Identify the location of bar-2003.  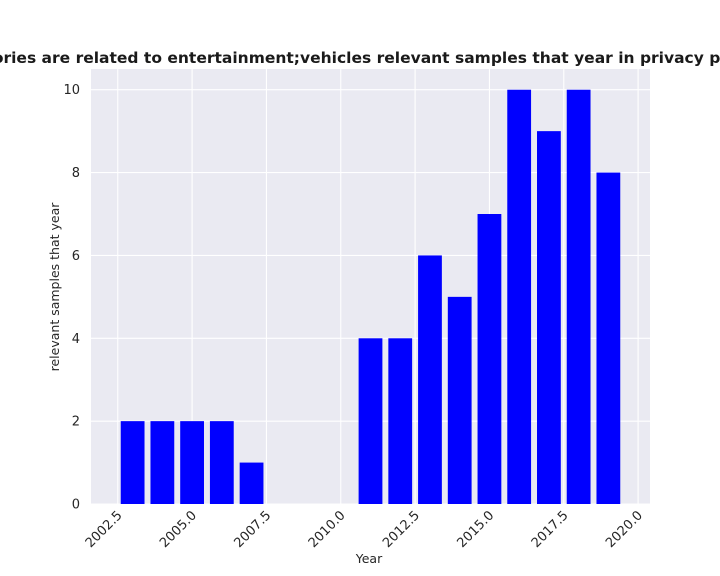
(132, 462).